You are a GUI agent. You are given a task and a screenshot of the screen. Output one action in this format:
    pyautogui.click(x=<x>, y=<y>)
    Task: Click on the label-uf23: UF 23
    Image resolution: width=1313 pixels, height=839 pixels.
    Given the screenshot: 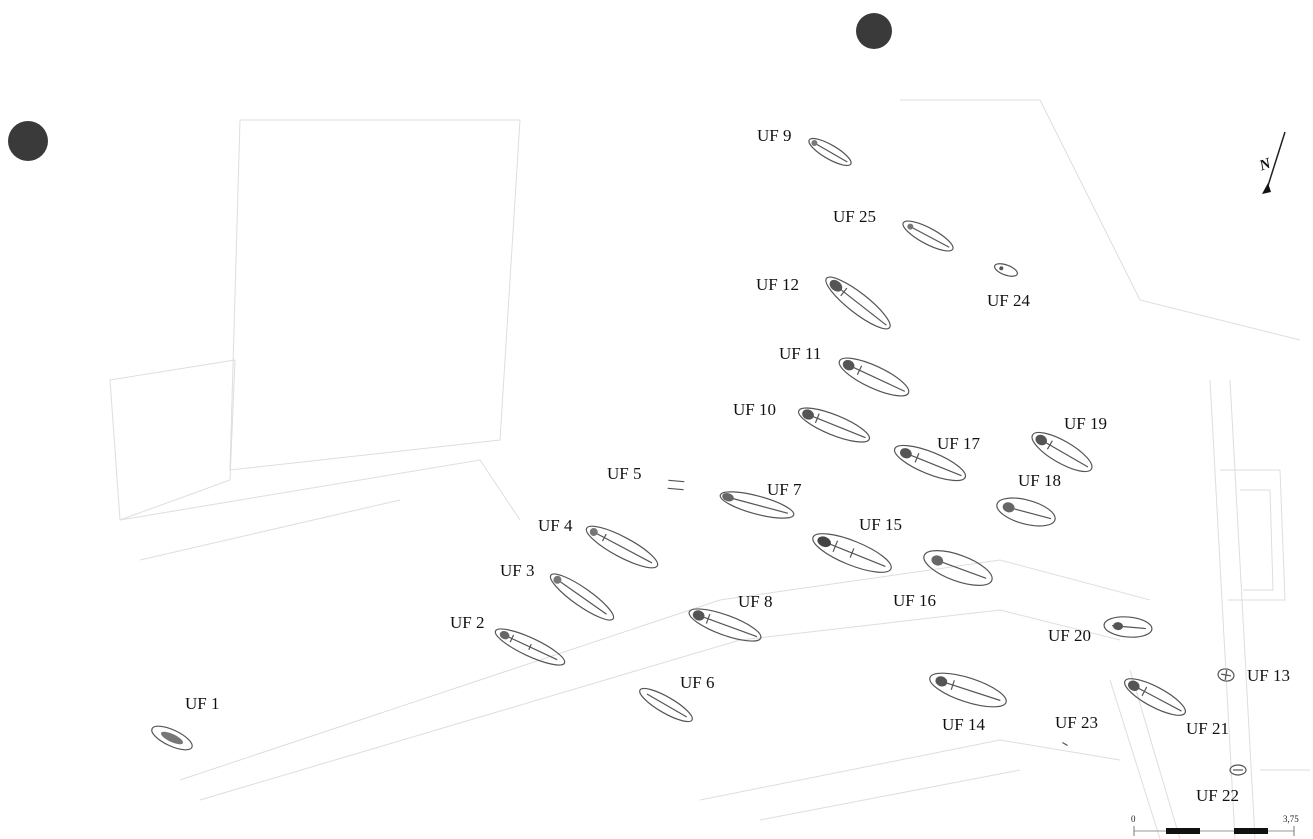 What is the action you would take?
    pyautogui.click(x=1076, y=722)
    